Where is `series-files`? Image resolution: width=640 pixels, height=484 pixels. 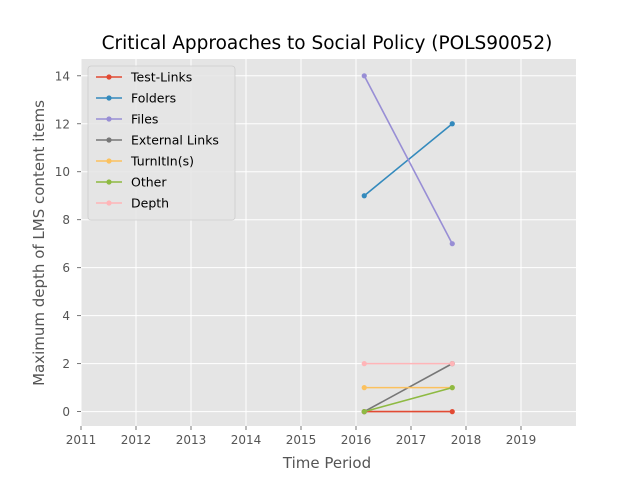
series-files is located at coordinates (408, 160).